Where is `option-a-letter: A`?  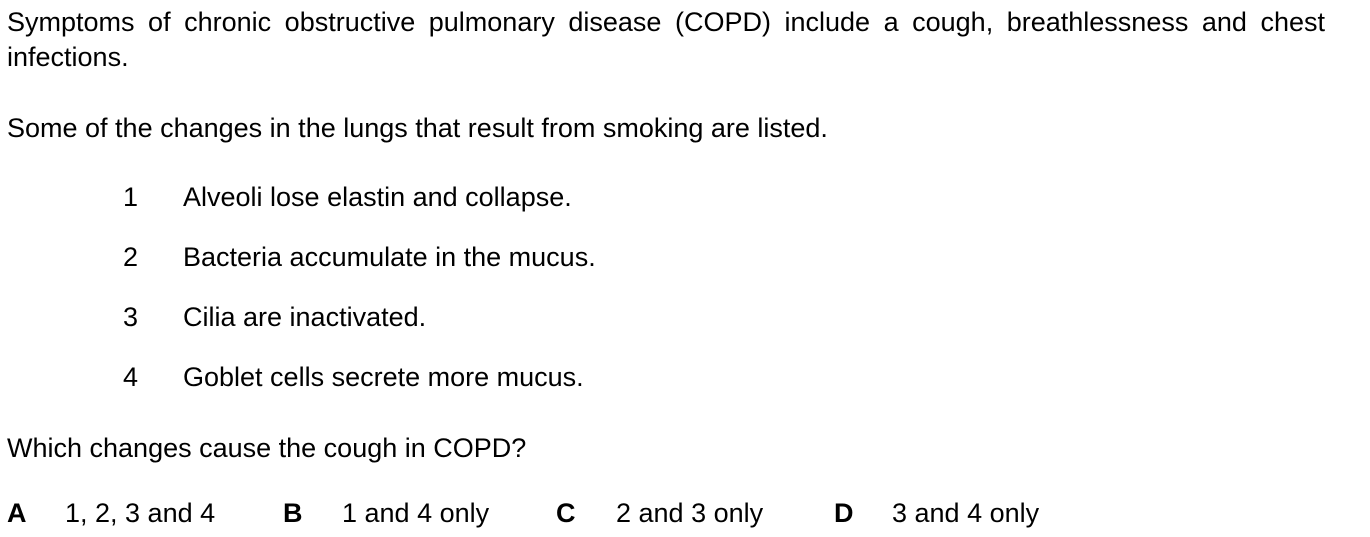 option-a-letter: A is located at coordinates (17, 513).